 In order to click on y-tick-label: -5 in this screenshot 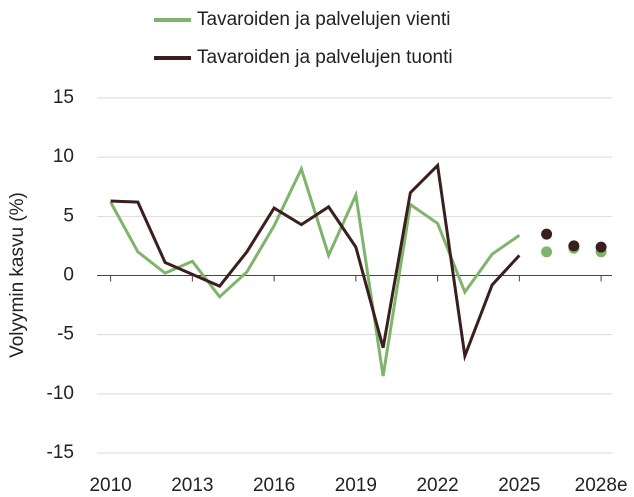, I will do `click(65, 334)`.